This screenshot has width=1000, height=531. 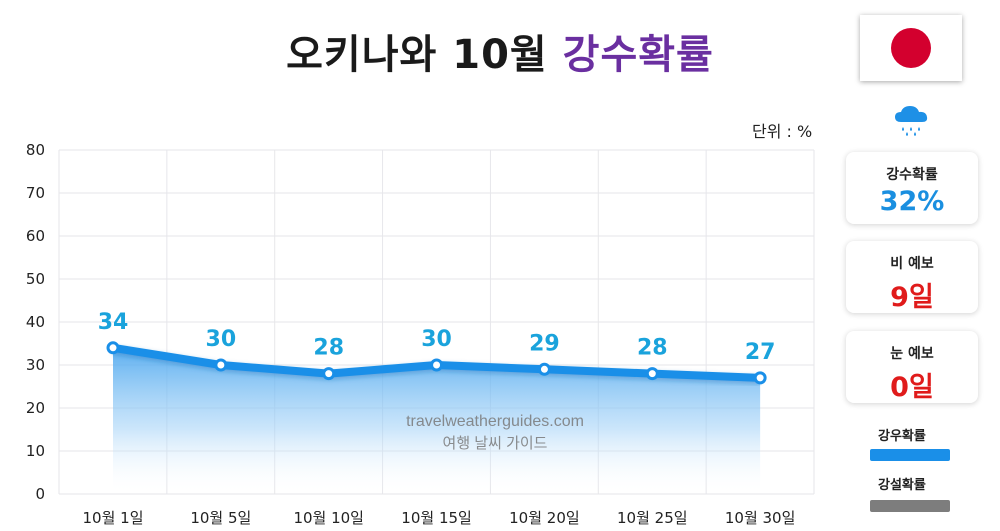 I want to click on x-tick-label: 10월 5일, so click(x=220, y=518).